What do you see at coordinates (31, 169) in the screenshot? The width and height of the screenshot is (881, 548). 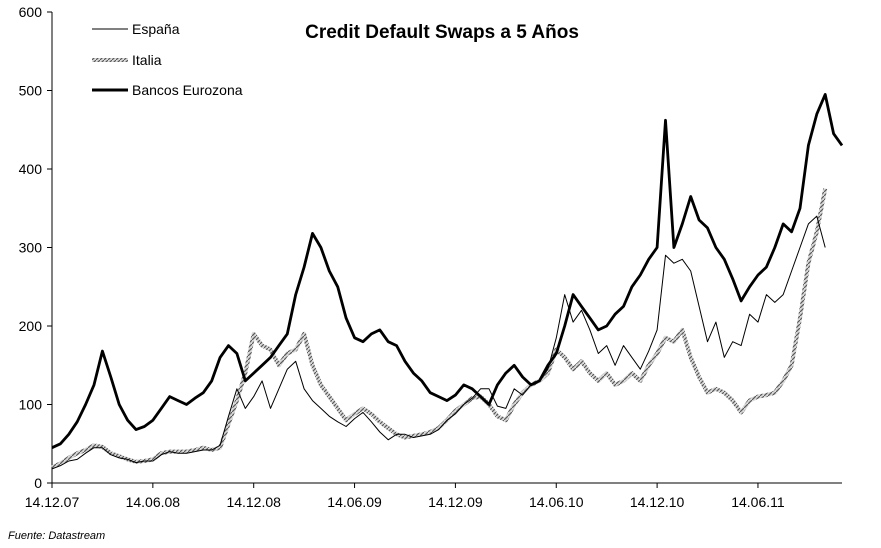 I see `y-tick-label: 400` at bounding box center [31, 169].